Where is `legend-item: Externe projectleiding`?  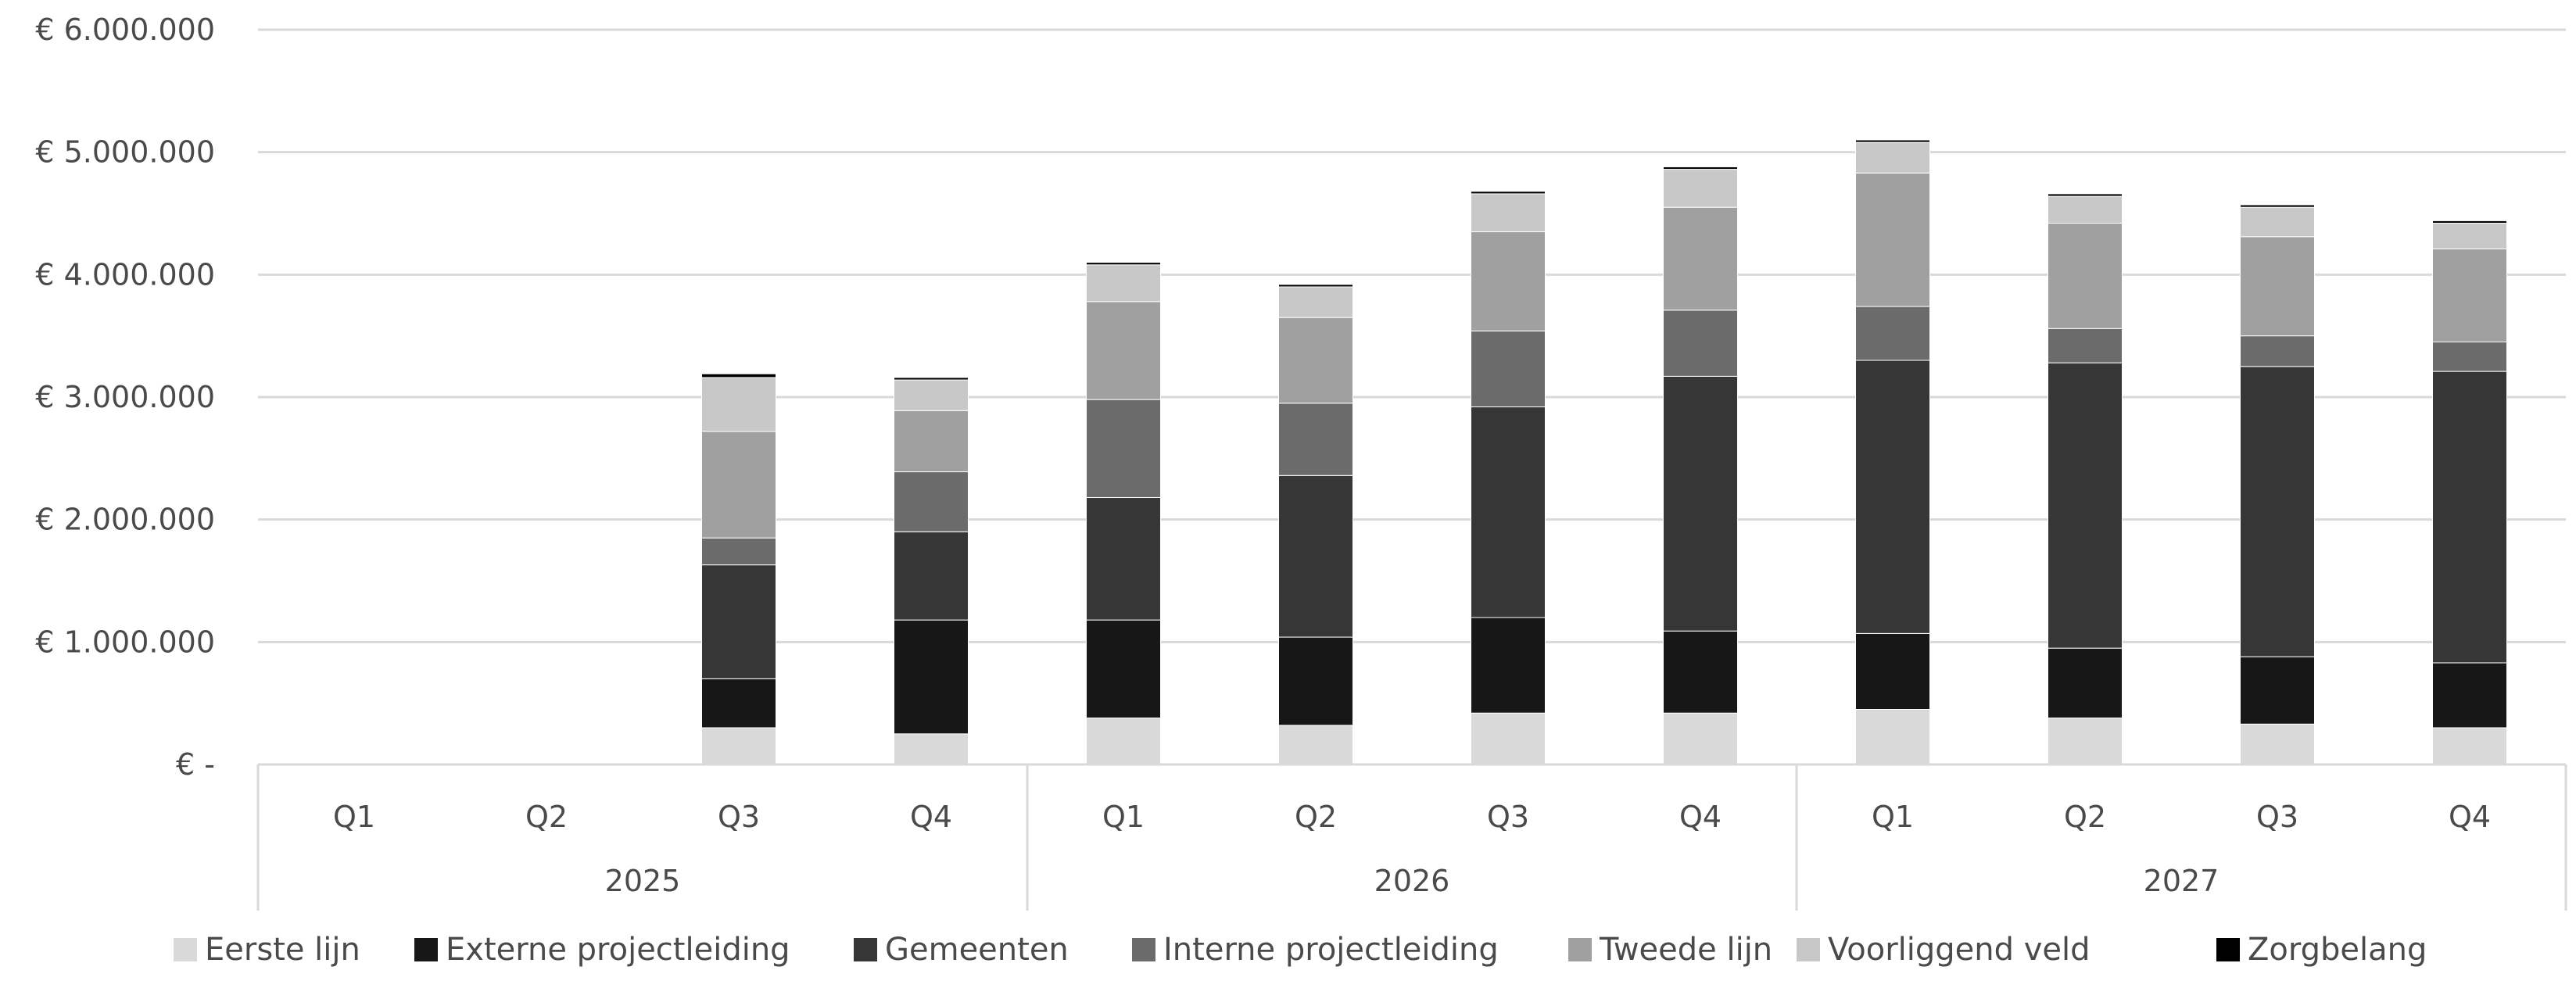 legend-item: Externe projectleiding is located at coordinates (602, 950).